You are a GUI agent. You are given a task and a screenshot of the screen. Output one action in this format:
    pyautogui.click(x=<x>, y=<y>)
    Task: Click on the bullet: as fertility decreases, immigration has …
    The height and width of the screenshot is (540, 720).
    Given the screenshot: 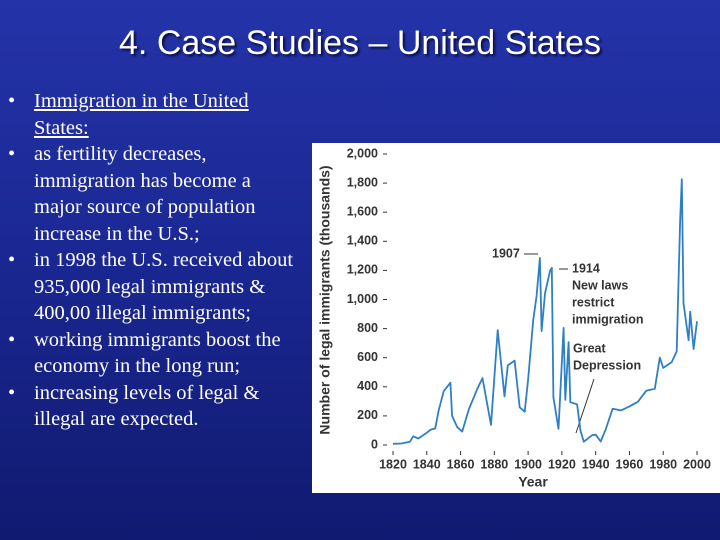 What is the action you would take?
    pyautogui.click(x=153, y=194)
    